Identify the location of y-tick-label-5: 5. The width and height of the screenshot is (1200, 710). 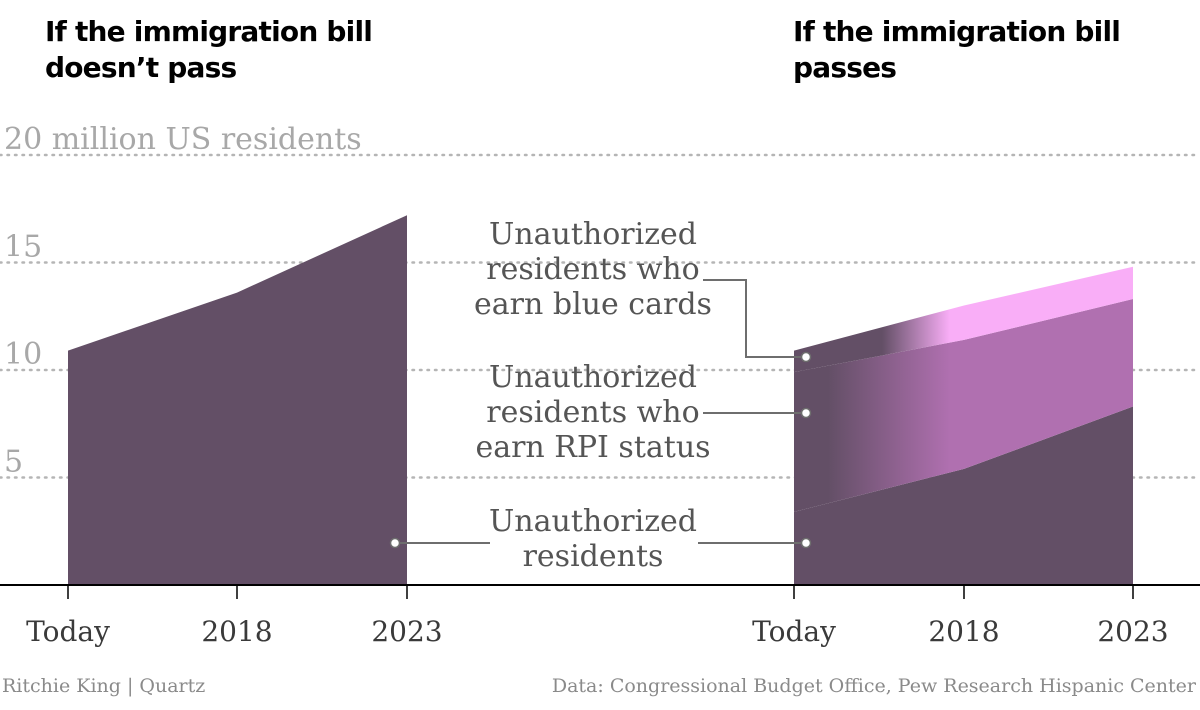
(13, 462).